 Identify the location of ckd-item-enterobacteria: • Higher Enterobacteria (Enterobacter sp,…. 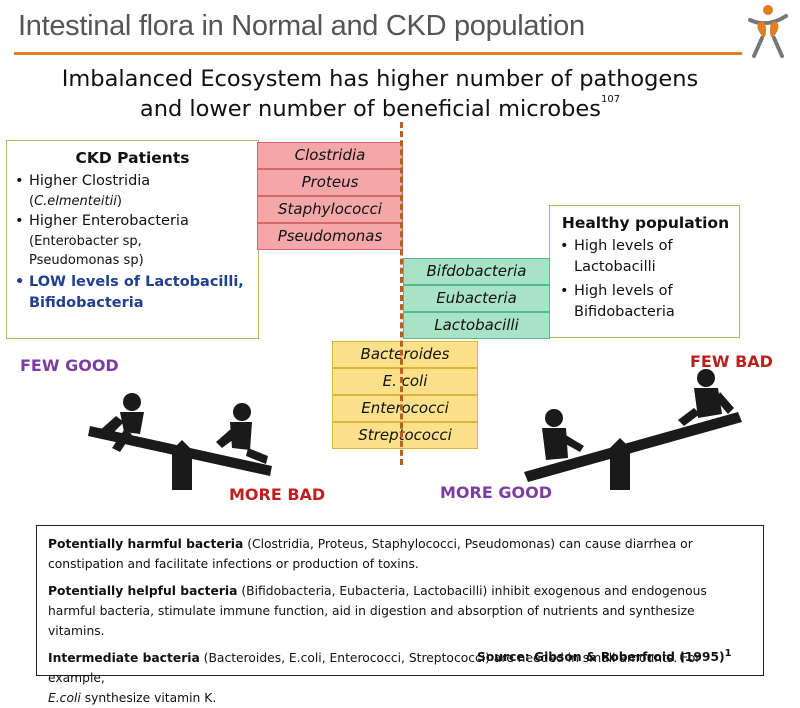
(102, 240).